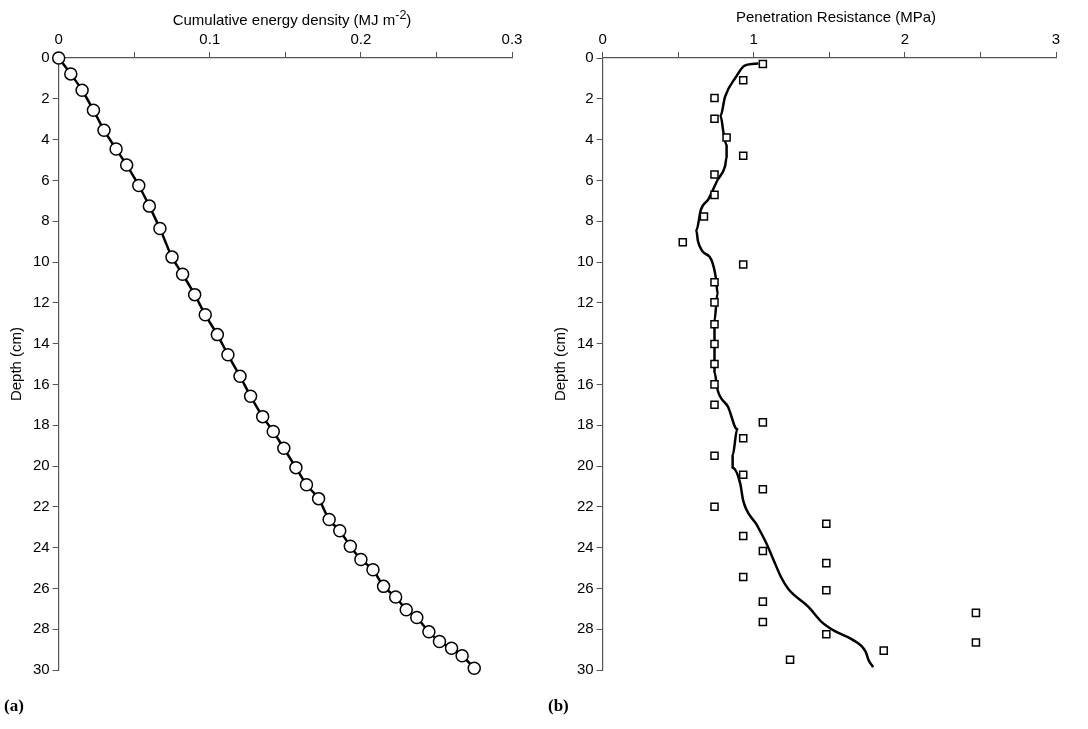  What do you see at coordinates (585, 669) in the screenshot?
I see `y-tick-label: 30` at bounding box center [585, 669].